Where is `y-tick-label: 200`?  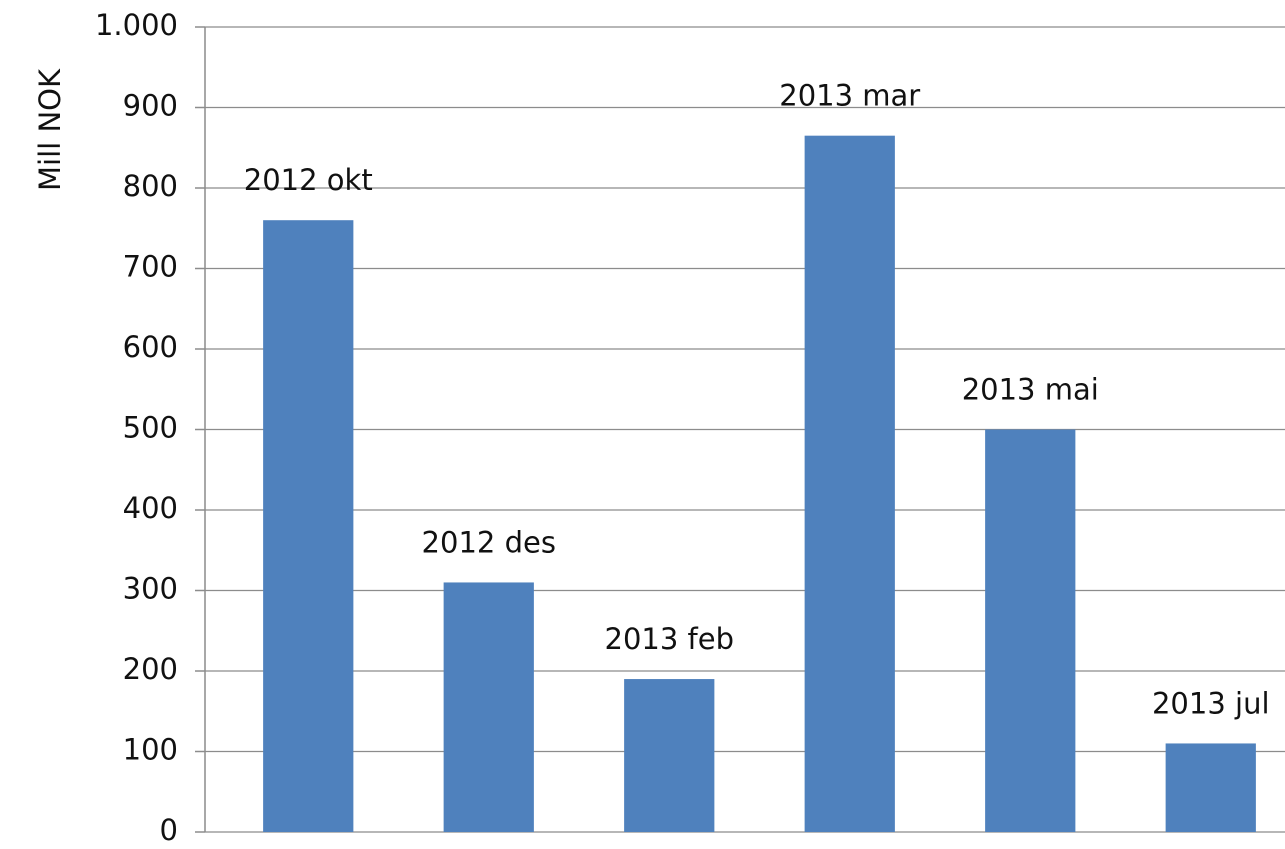 y-tick-label: 200 is located at coordinates (150, 669).